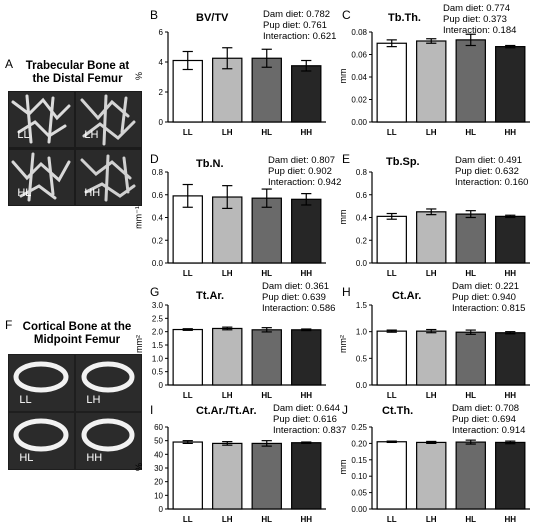 The width and height of the screenshot is (550, 525). I want to click on chart-g-stat-1: Pup diet: 0.639, so click(294, 297).